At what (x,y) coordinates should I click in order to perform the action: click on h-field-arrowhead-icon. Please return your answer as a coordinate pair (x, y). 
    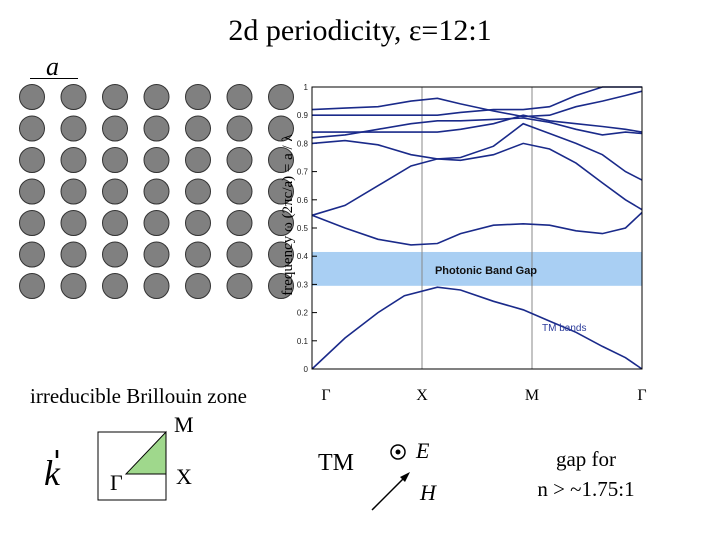
    Looking at the image, I should click on (405, 477).